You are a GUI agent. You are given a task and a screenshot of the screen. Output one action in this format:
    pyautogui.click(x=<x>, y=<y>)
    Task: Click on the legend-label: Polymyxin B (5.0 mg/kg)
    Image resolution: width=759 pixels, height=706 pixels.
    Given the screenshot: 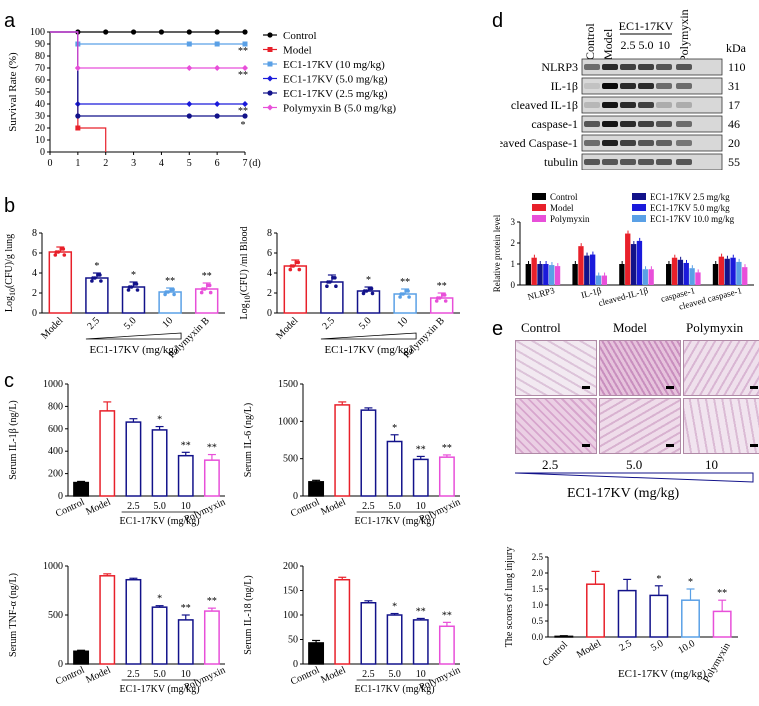 What is the action you would take?
    pyautogui.click(x=339, y=109)
    